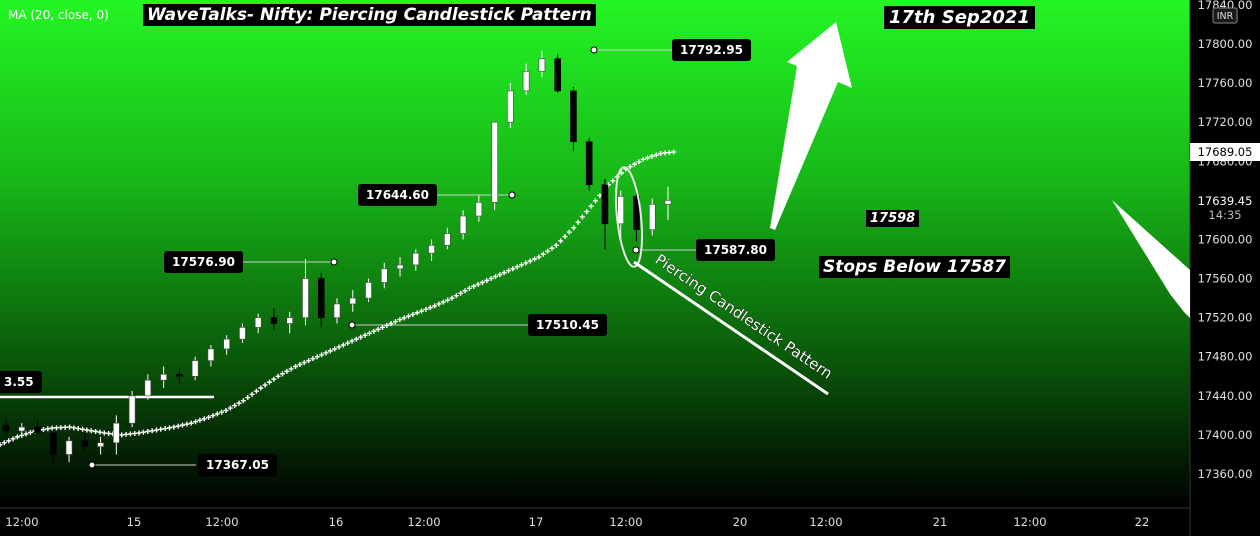 The height and width of the screenshot is (536, 1260). Describe the element at coordinates (595, 522) in the screenshot. I see `time-axis-background` at that location.